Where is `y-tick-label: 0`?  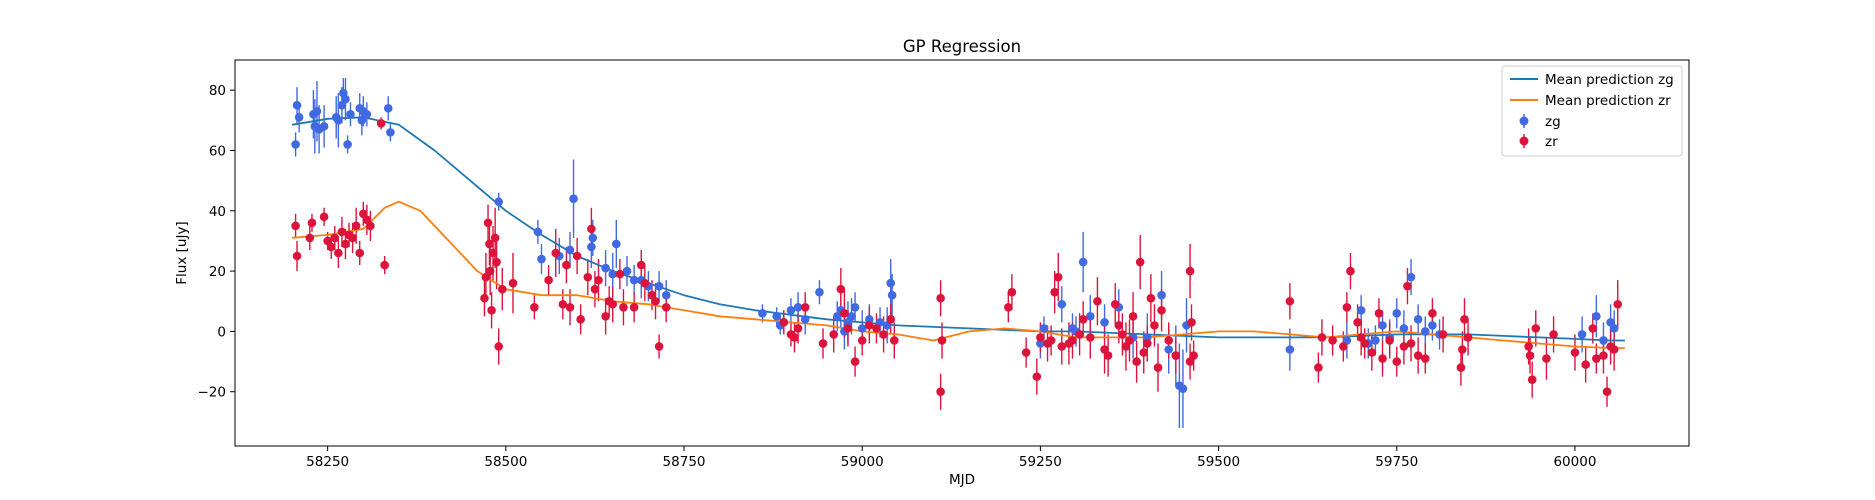
y-tick-label: 0 is located at coordinates (221, 332).